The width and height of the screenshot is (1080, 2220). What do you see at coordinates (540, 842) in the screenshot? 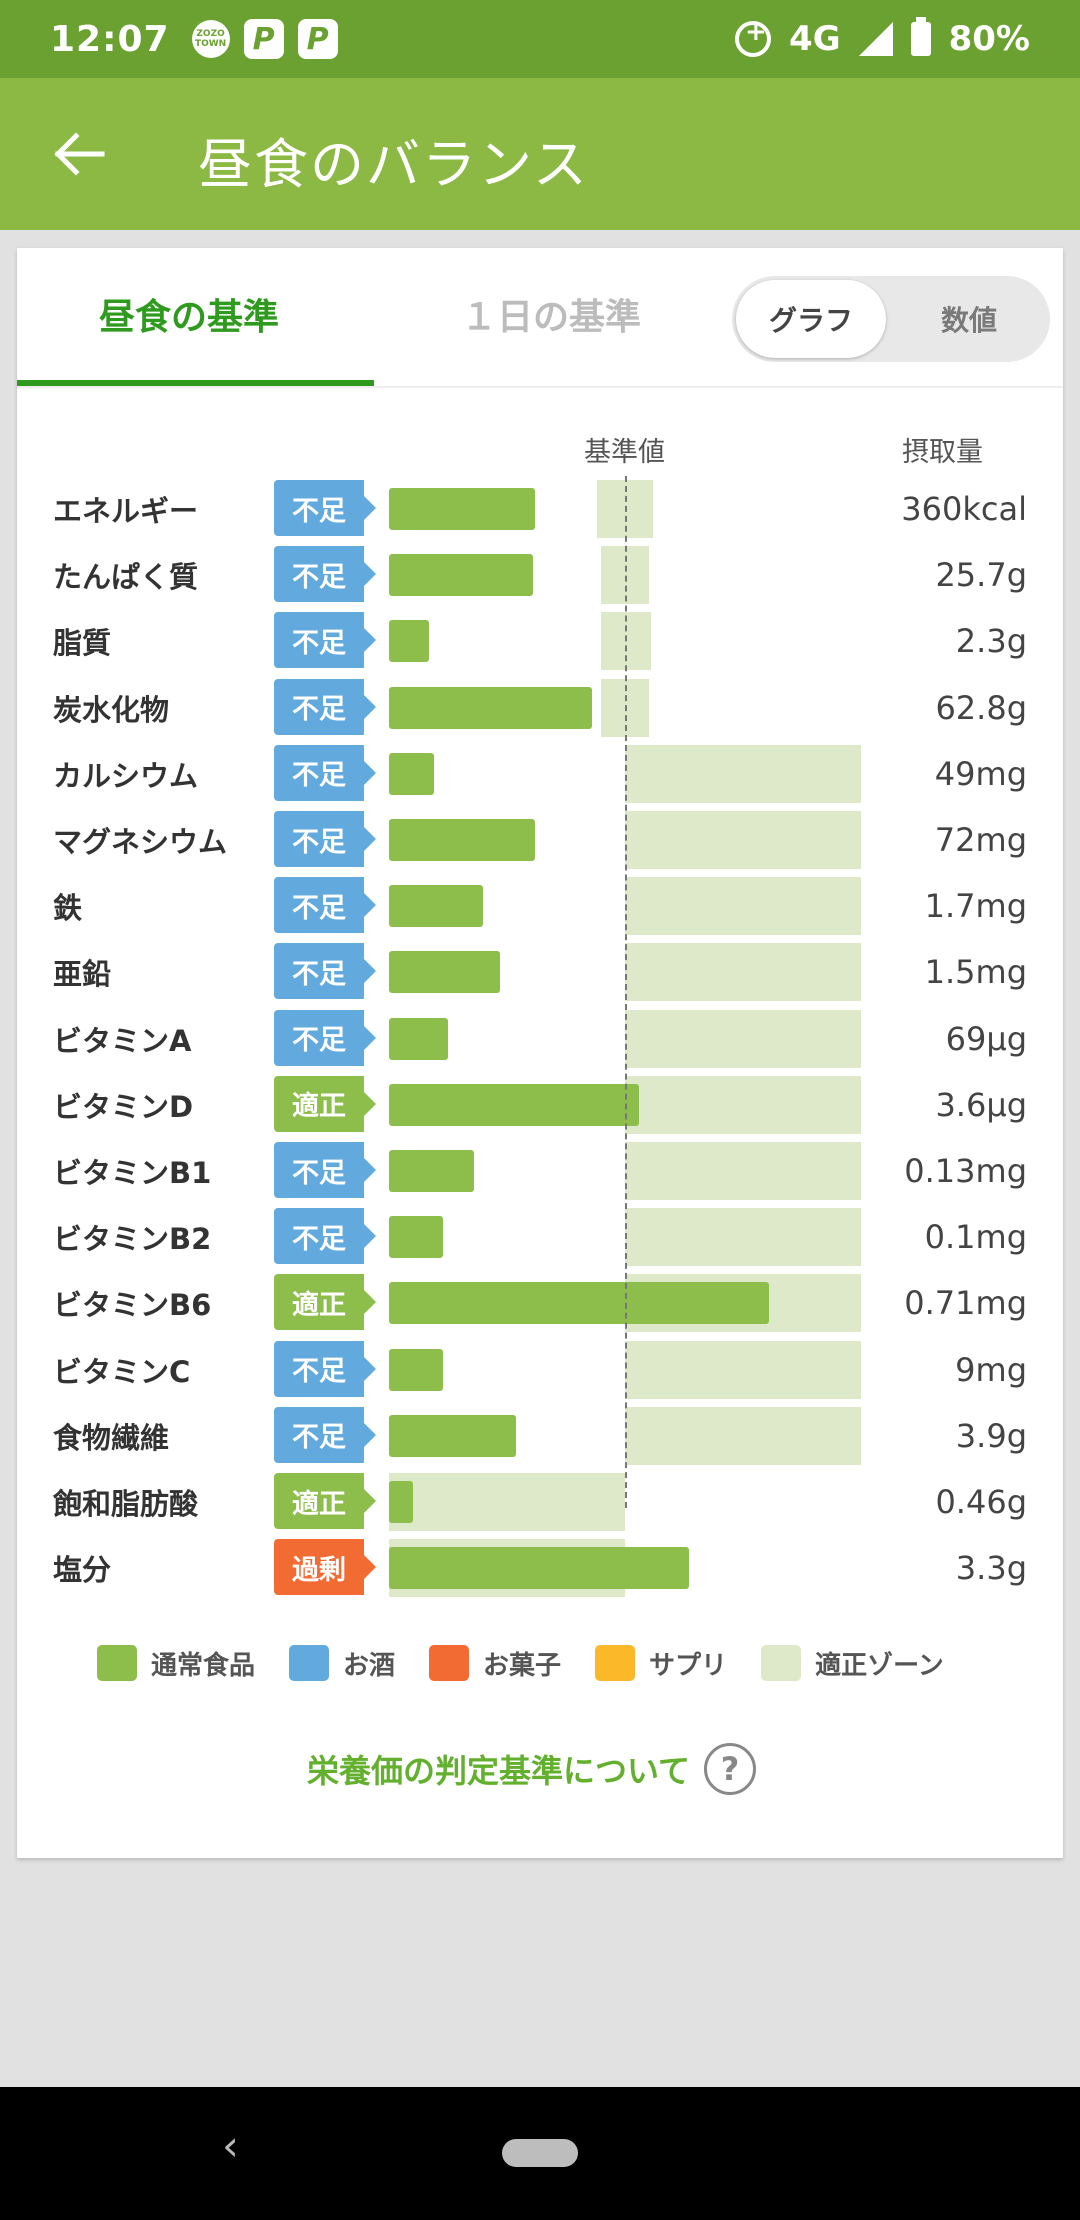
I see `nutrient-row: マグネシウム 不足 72mg` at bounding box center [540, 842].